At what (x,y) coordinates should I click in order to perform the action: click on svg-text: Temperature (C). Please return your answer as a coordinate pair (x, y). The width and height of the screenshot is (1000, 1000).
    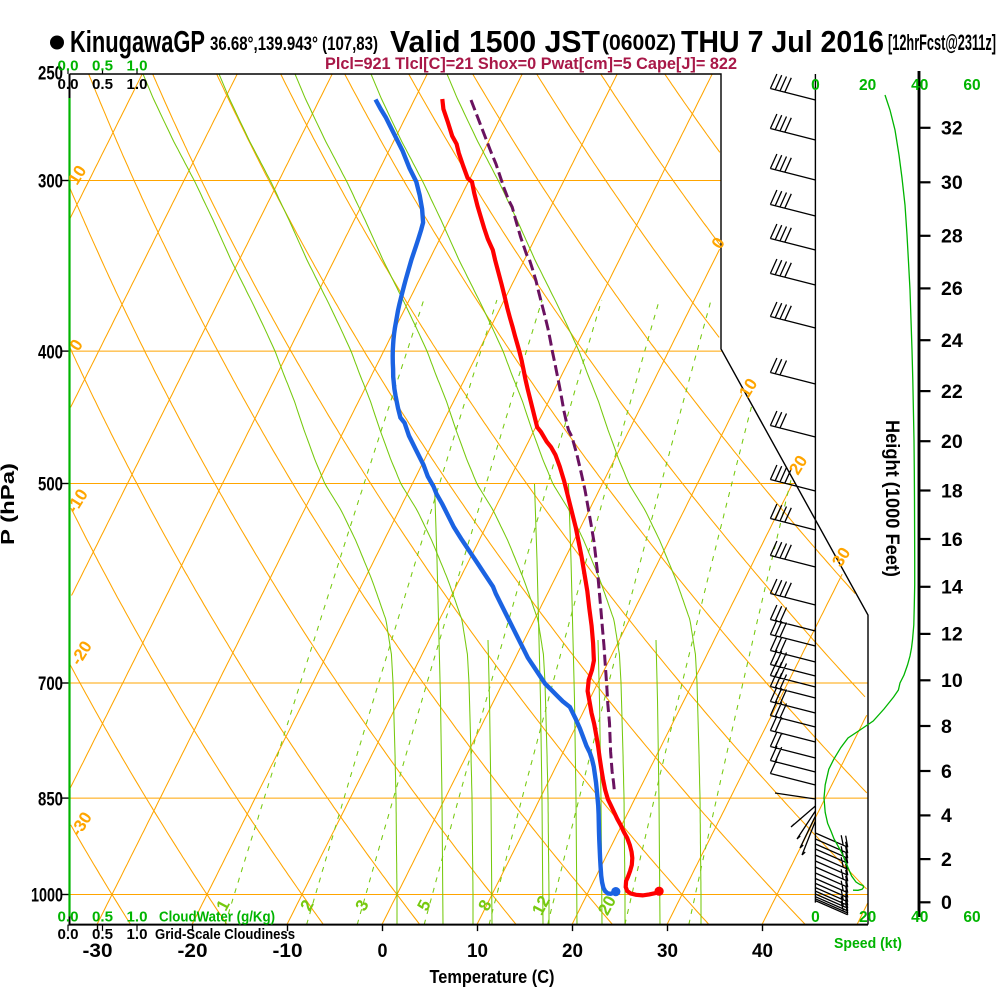
    Looking at the image, I should click on (492, 977).